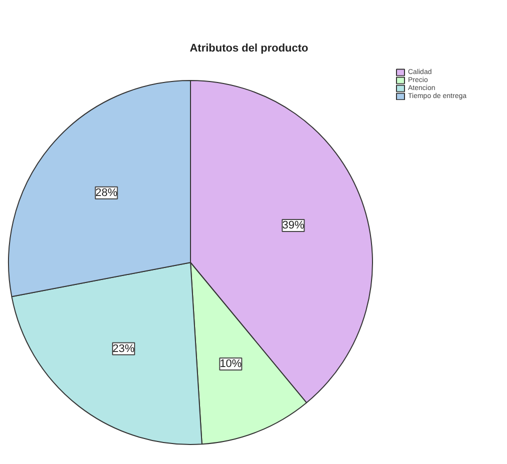 Image resolution: width=507 pixels, height=464 pixels. What do you see at coordinates (249, 48) in the screenshot?
I see `chart-title: Atributos del producto` at bounding box center [249, 48].